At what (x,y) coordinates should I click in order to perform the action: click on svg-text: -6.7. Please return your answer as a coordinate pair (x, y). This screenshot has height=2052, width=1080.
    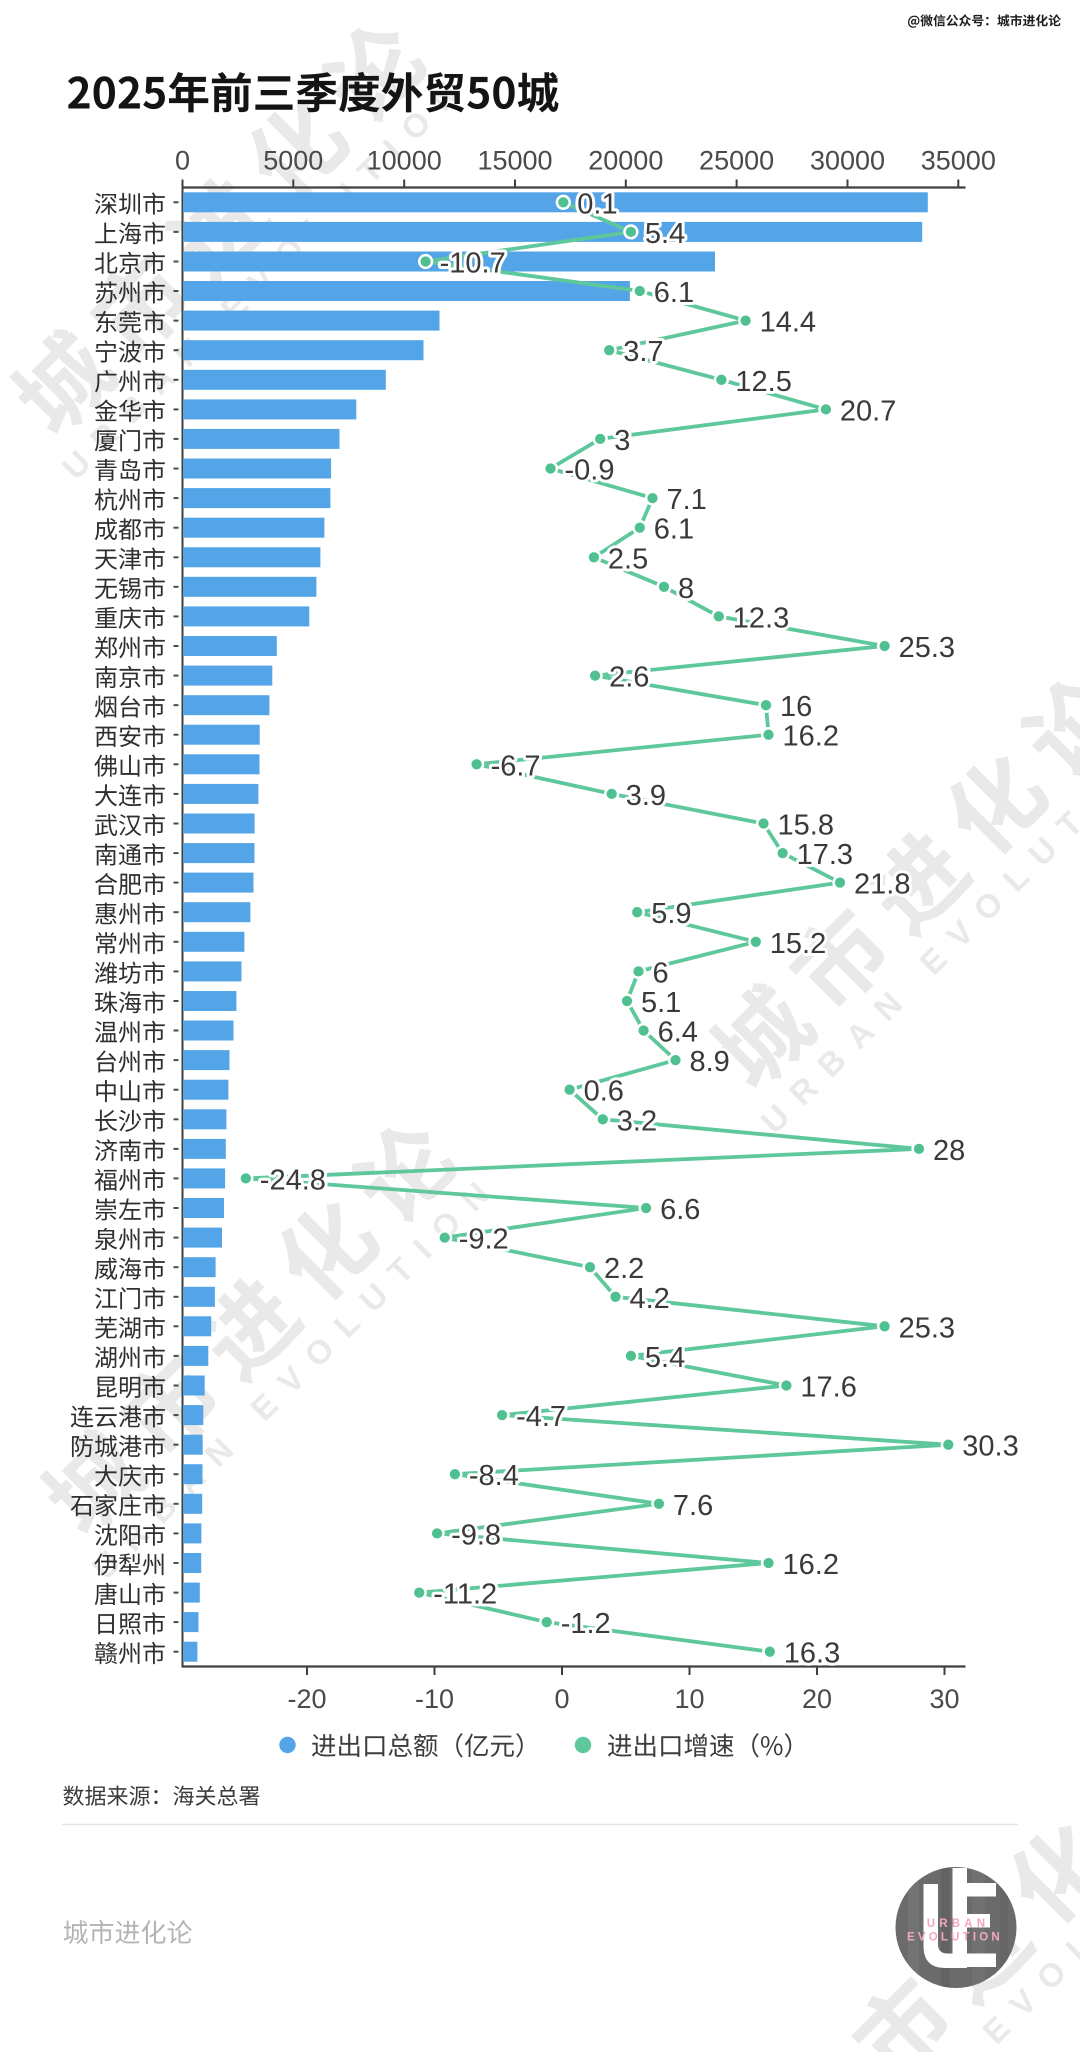
    Looking at the image, I should click on (516, 766).